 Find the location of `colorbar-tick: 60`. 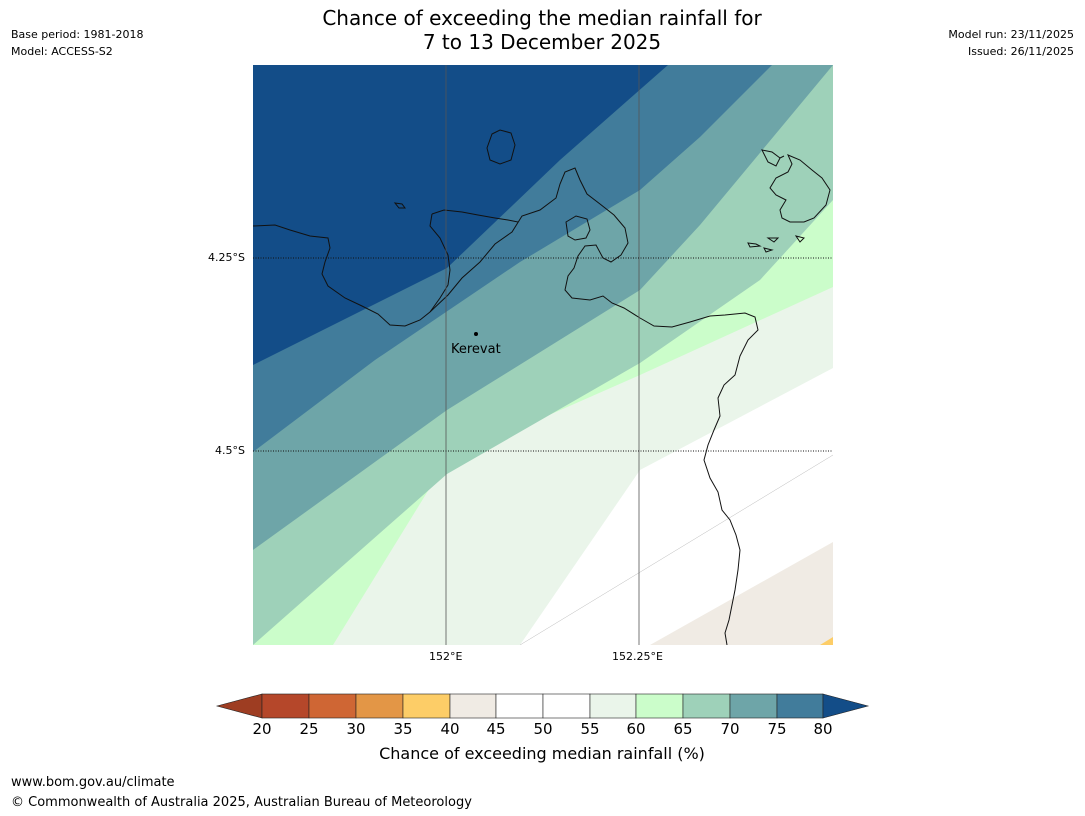

colorbar-tick: 60 is located at coordinates (636, 729).